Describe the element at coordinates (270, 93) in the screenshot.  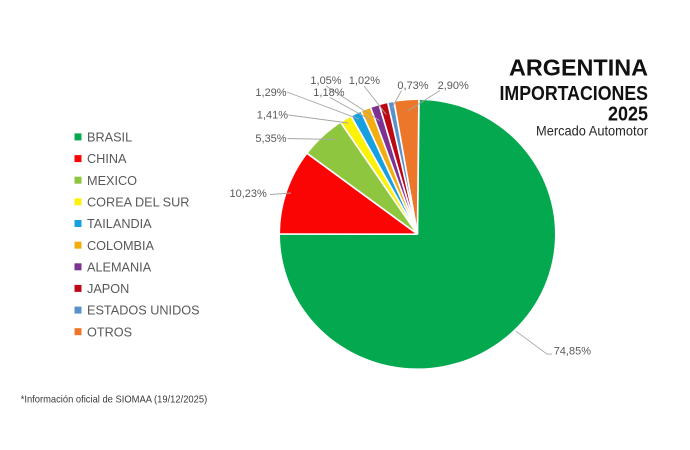
I see `svg-text: 1,29%` at that location.